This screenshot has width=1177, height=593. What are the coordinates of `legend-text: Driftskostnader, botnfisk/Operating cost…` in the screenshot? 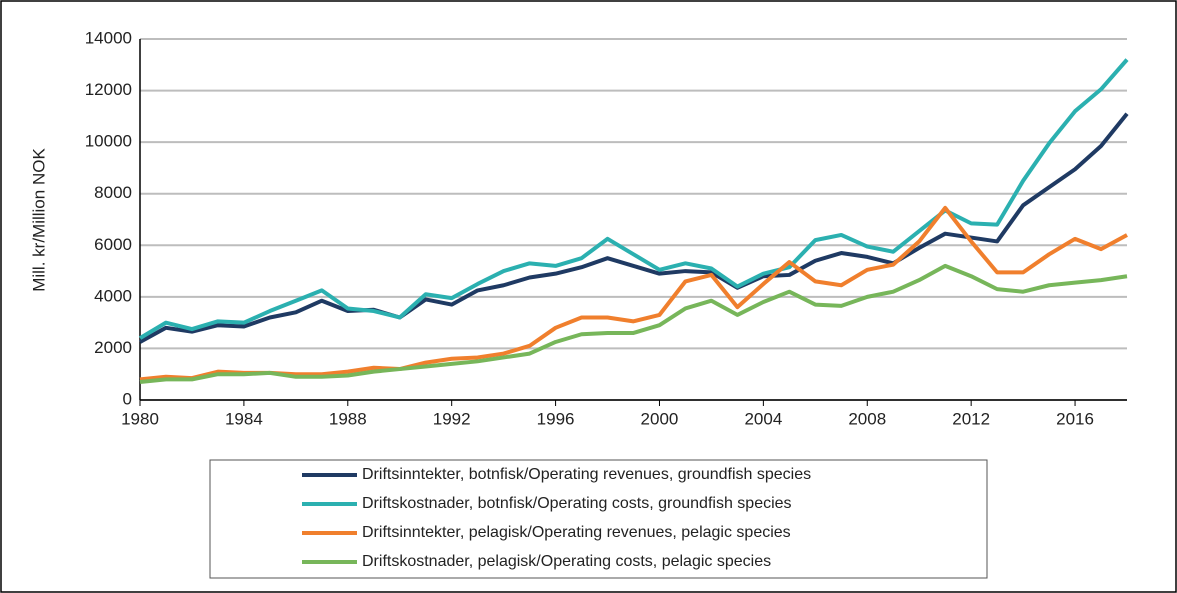 It's located at (577, 503).